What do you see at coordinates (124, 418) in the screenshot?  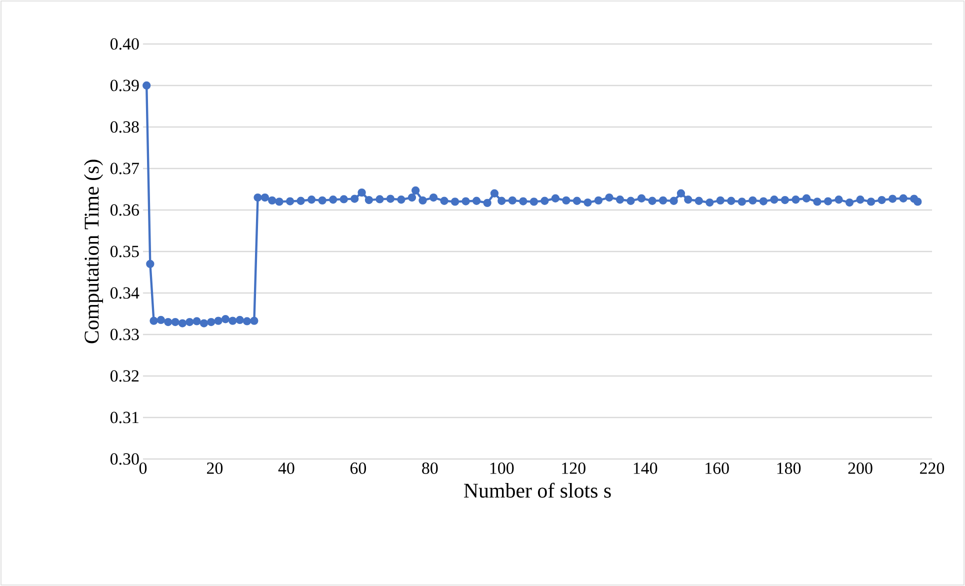 I see `y-tick-label: 0.31` at bounding box center [124, 418].